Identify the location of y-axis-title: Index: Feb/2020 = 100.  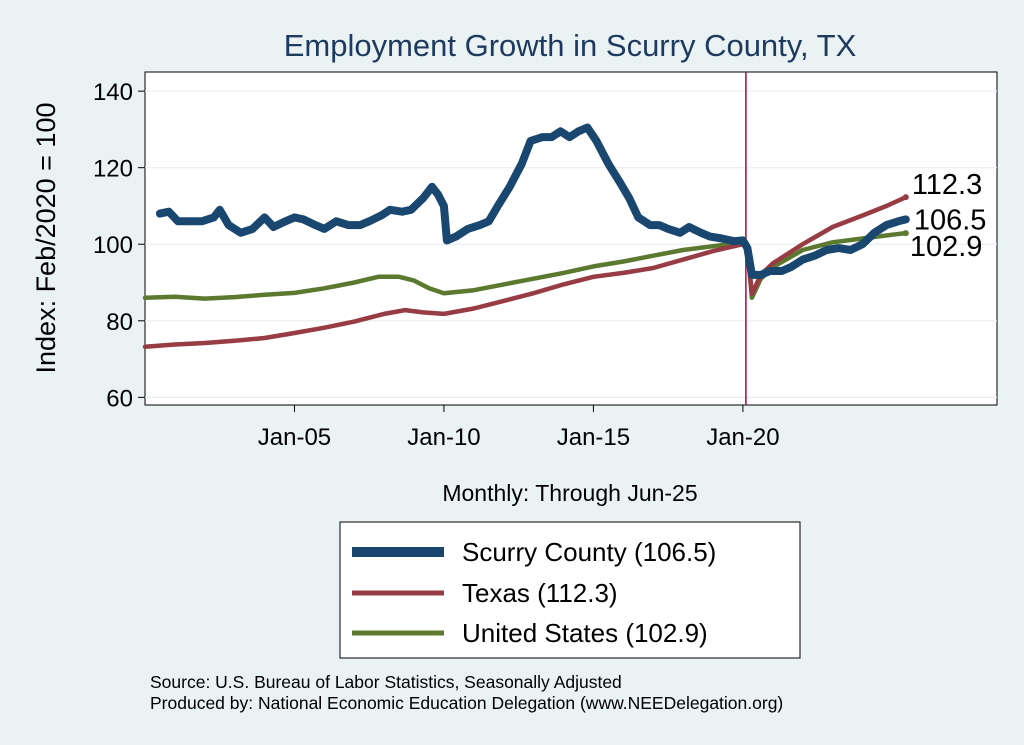
(46, 238).